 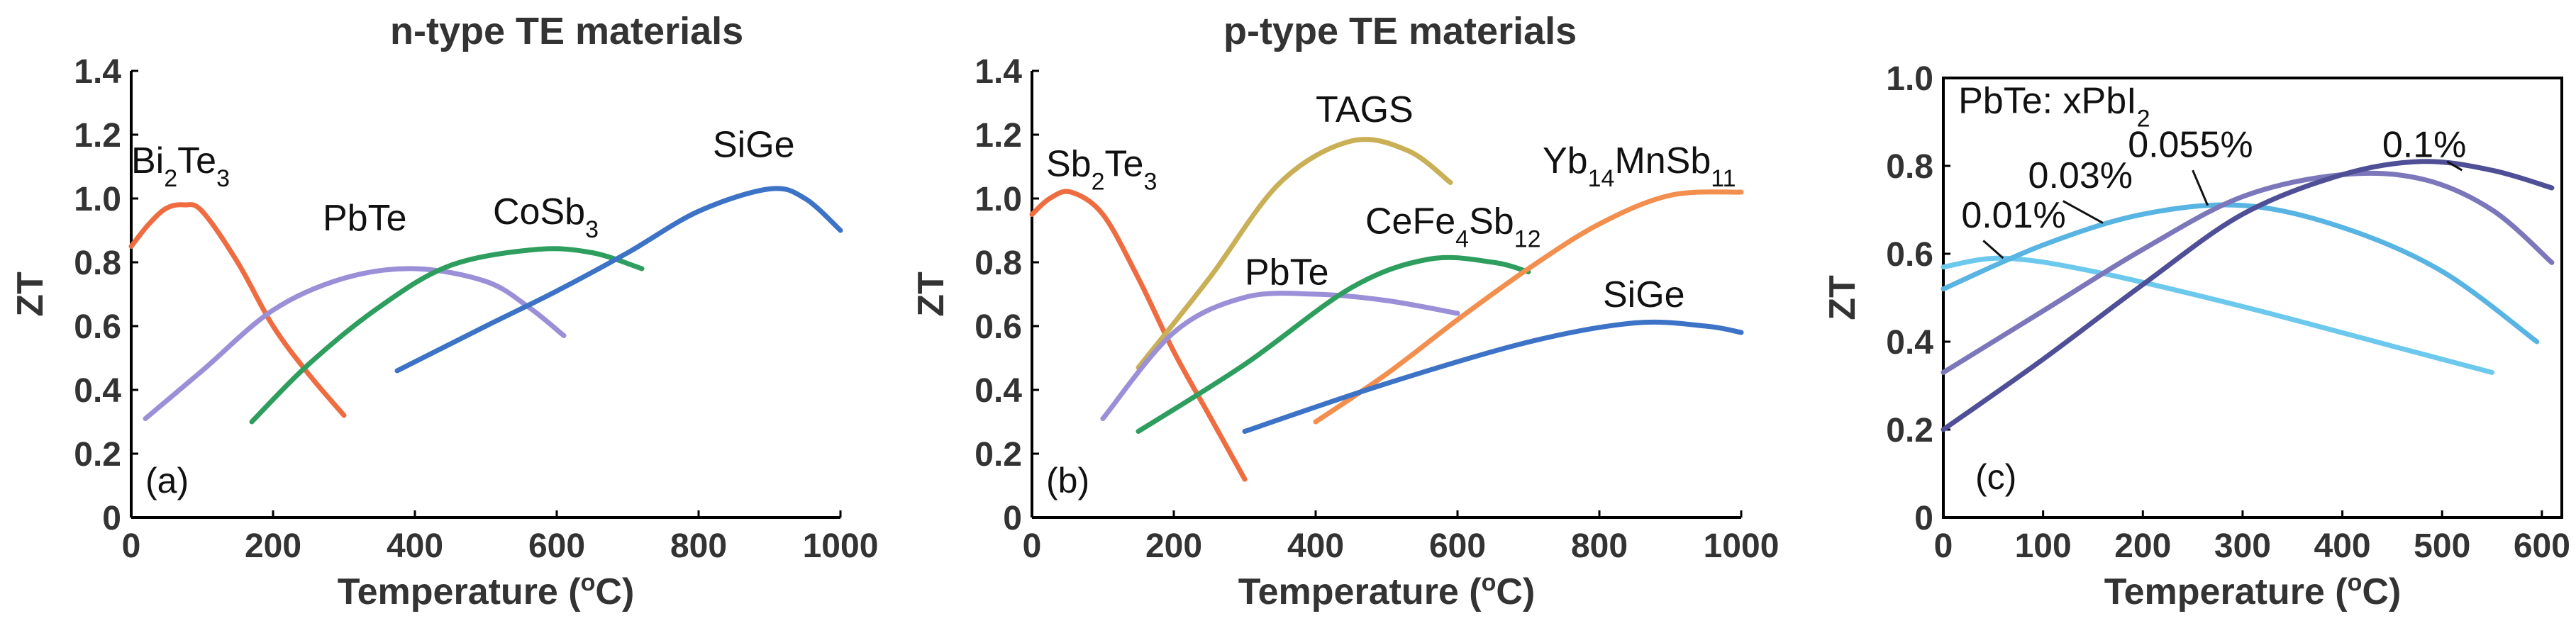 I want to click on y-tick-label: 1.2, so click(x=998, y=136).